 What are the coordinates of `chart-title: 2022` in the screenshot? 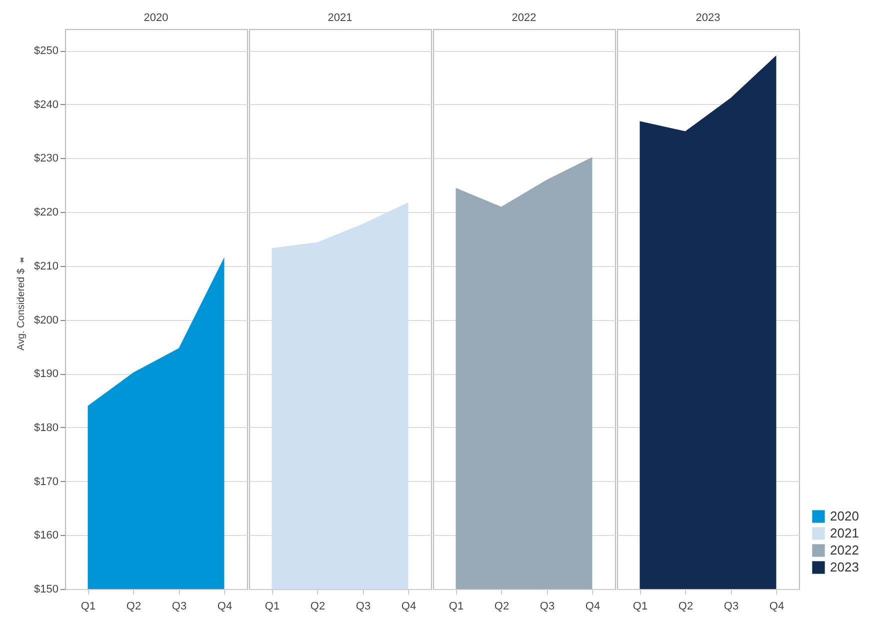 It's located at (524, 18).